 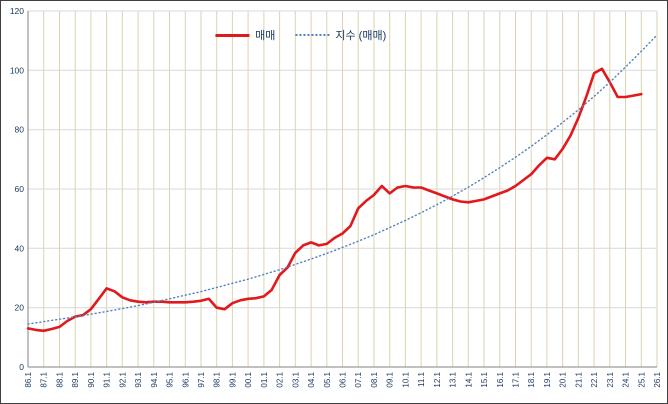 What do you see at coordinates (75, 379) in the screenshot?
I see `x-tick-label: 89.1` at bounding box center [75, 379].